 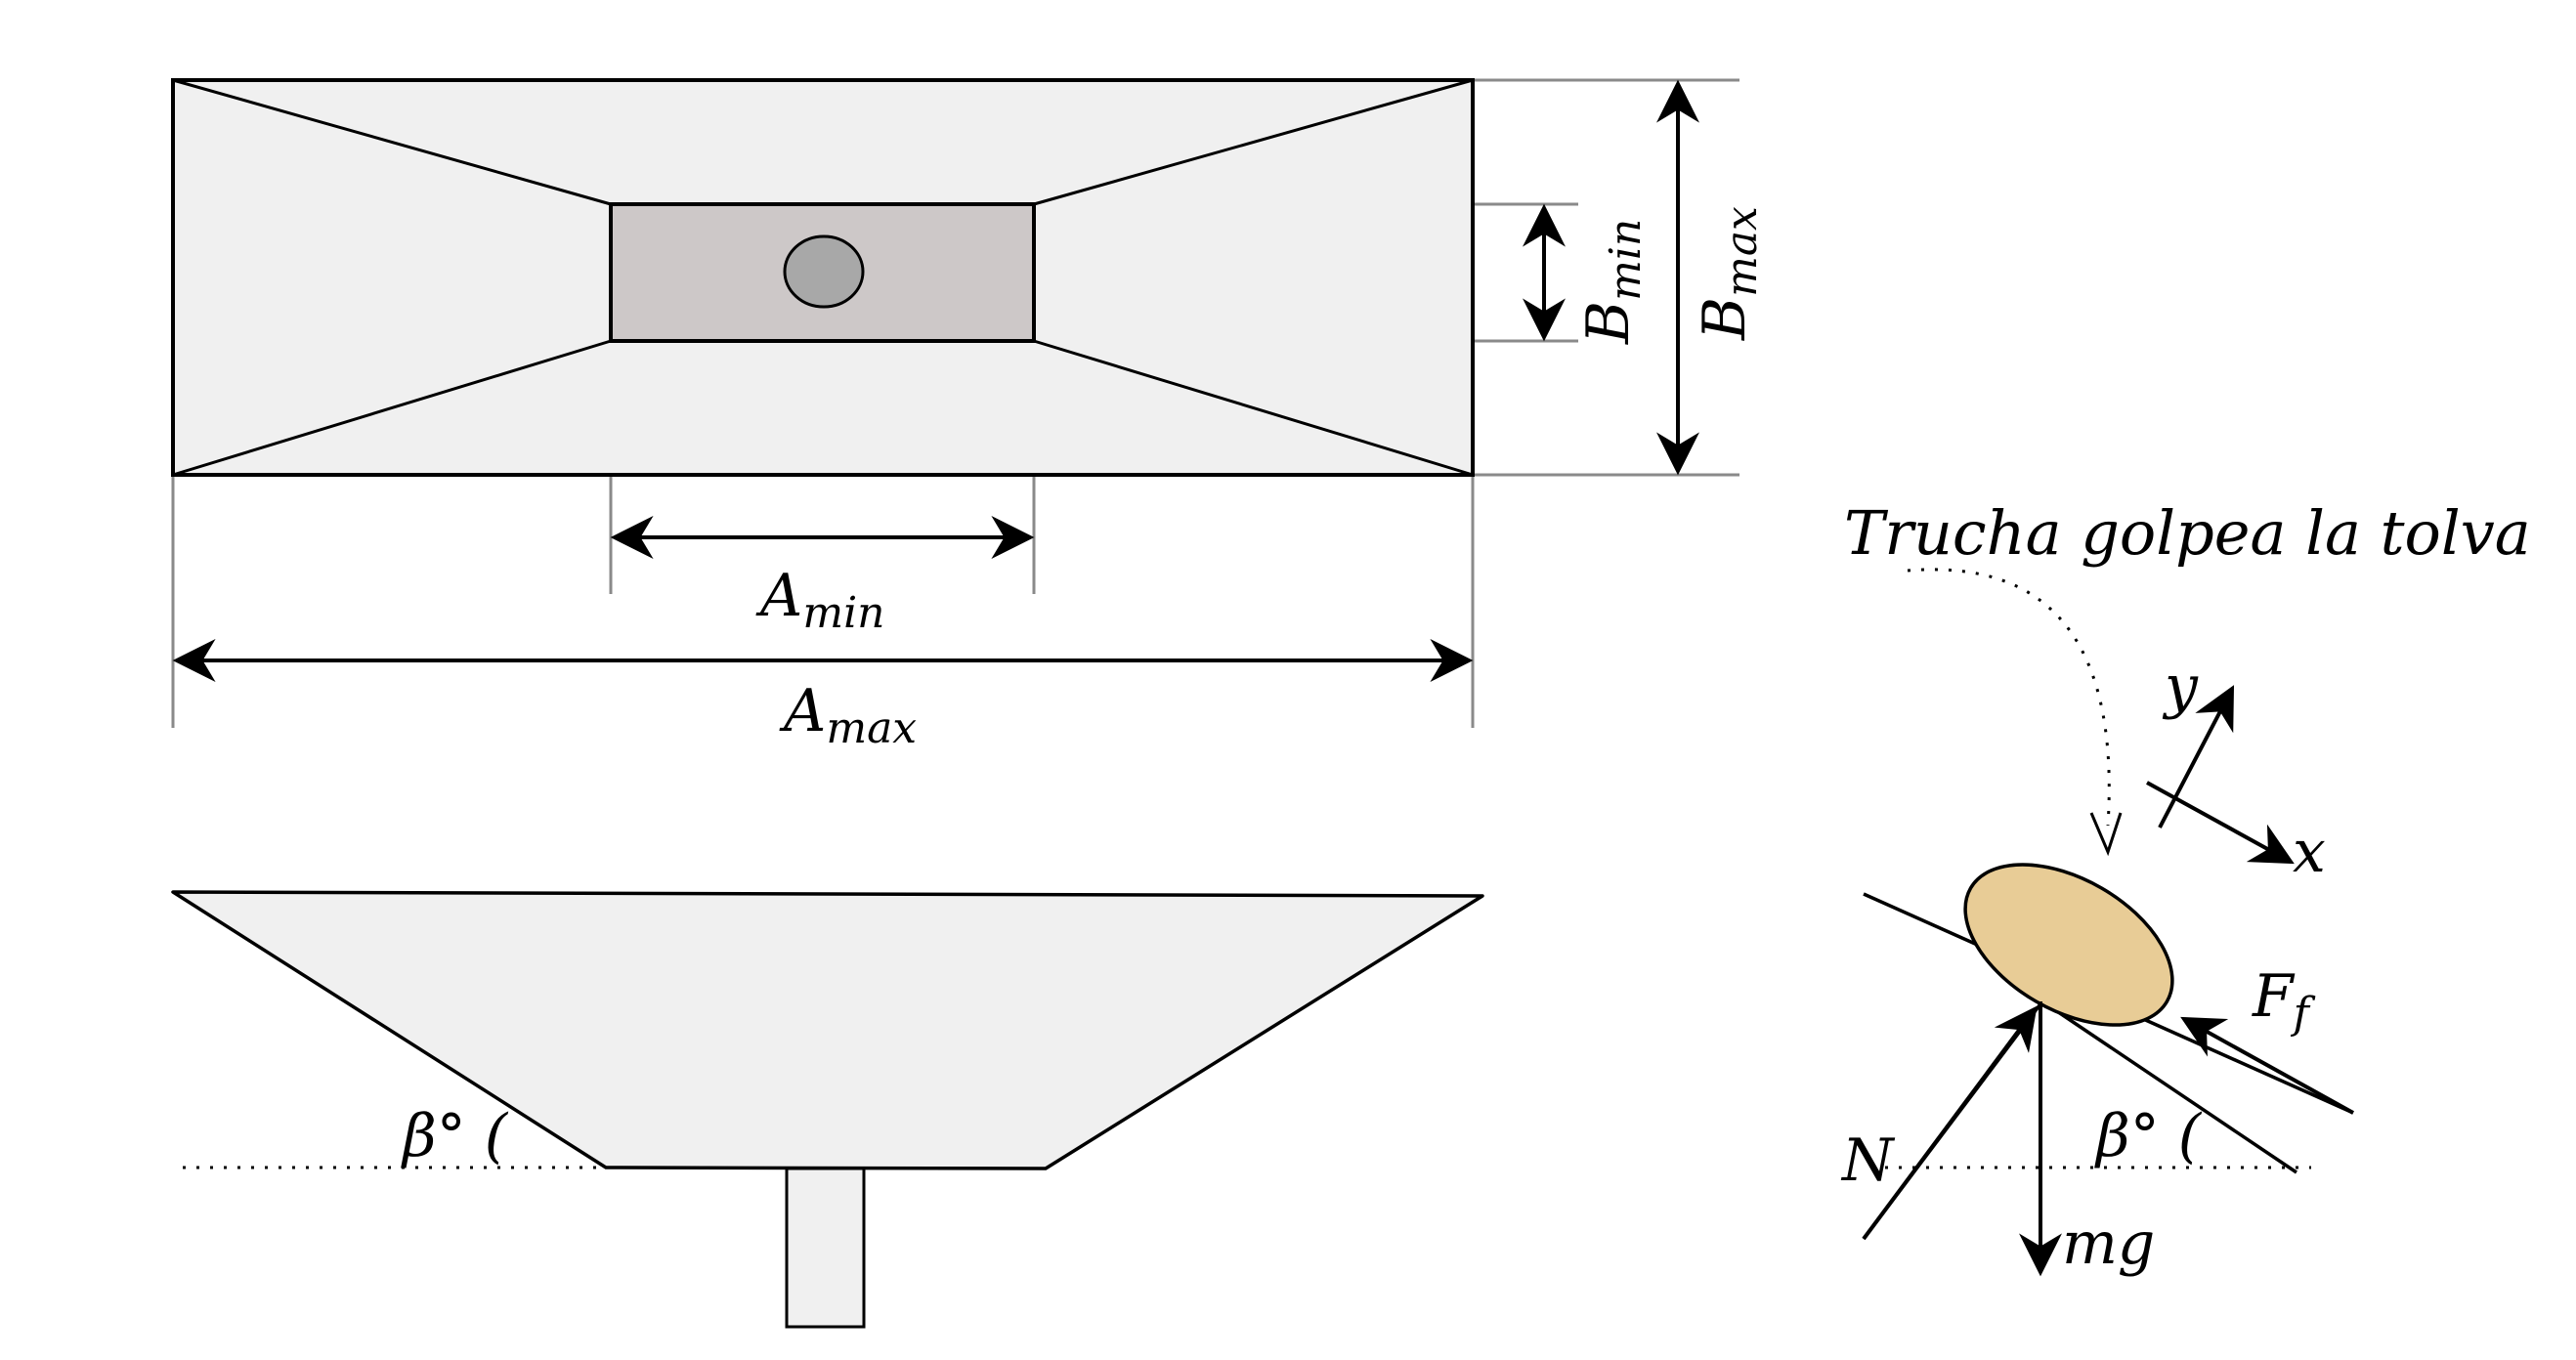 I want to click on y-axis-label: y, so click(x=2180, y=687).